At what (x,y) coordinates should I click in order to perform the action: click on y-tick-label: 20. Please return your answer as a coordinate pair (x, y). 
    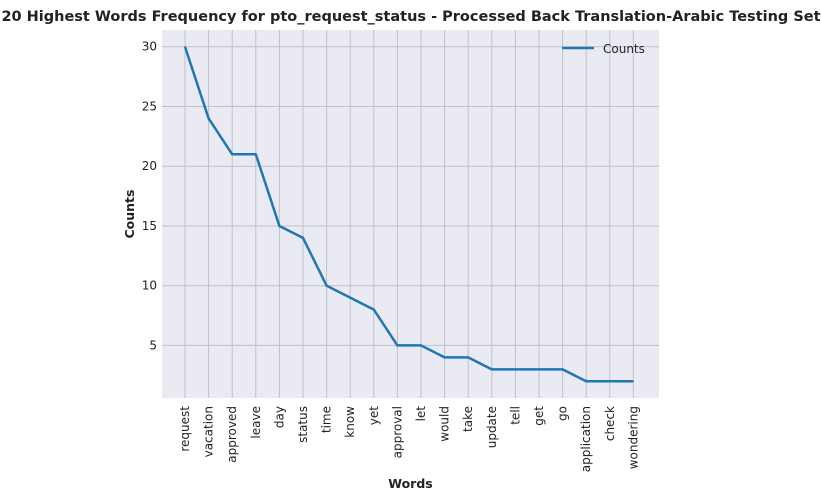
    Looking at the image, I should click on (149, 166).